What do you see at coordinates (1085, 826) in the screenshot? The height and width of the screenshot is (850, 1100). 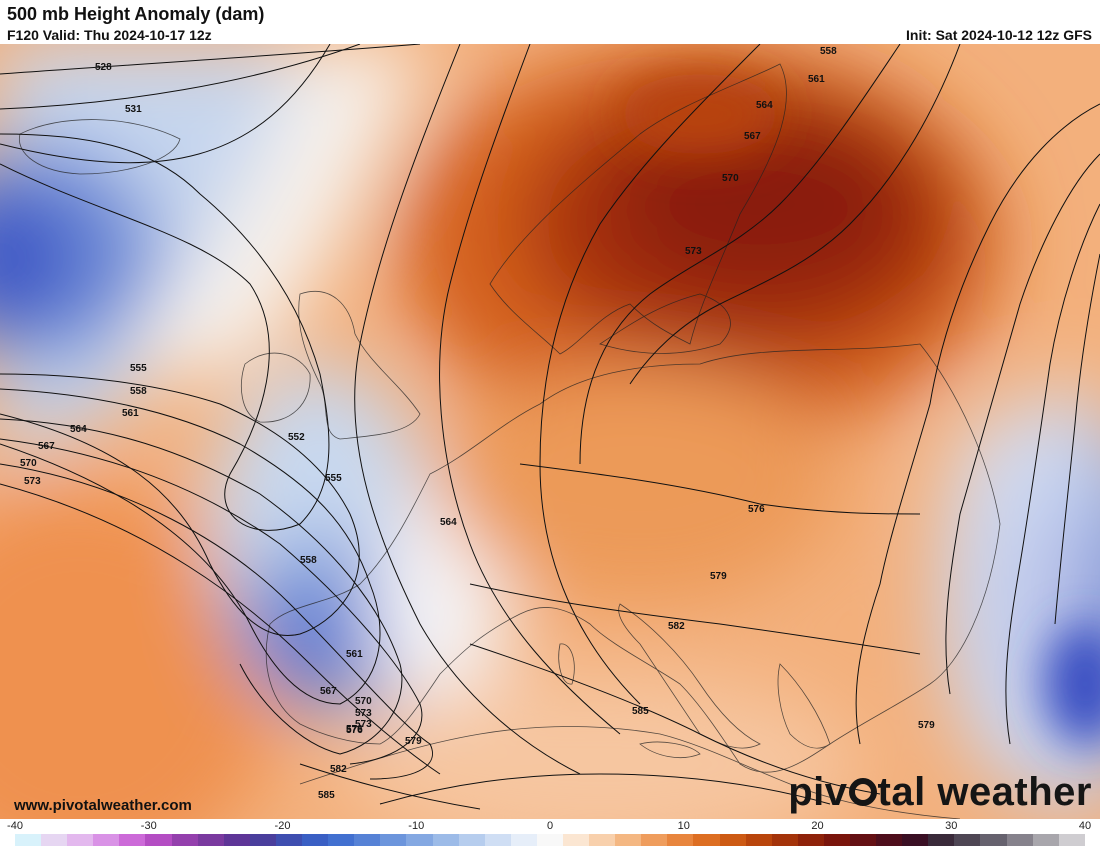 I see `colorbar-tick-label: 40` at bounding box center [1085, 826].